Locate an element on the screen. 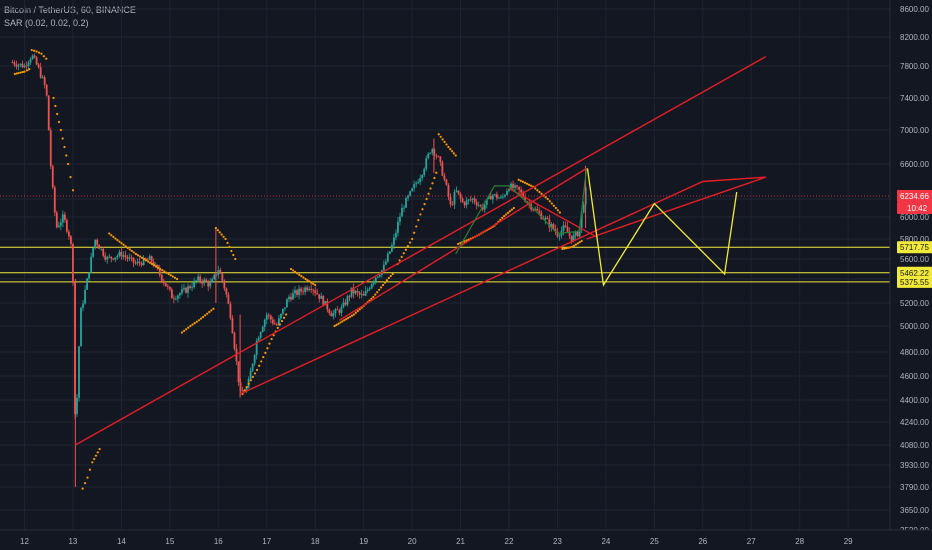  time-axis: 12 13 14 15 16 17 18 19 20 21 22 23 24 25 26 27 28 29 is located at coordinates (466, 539).